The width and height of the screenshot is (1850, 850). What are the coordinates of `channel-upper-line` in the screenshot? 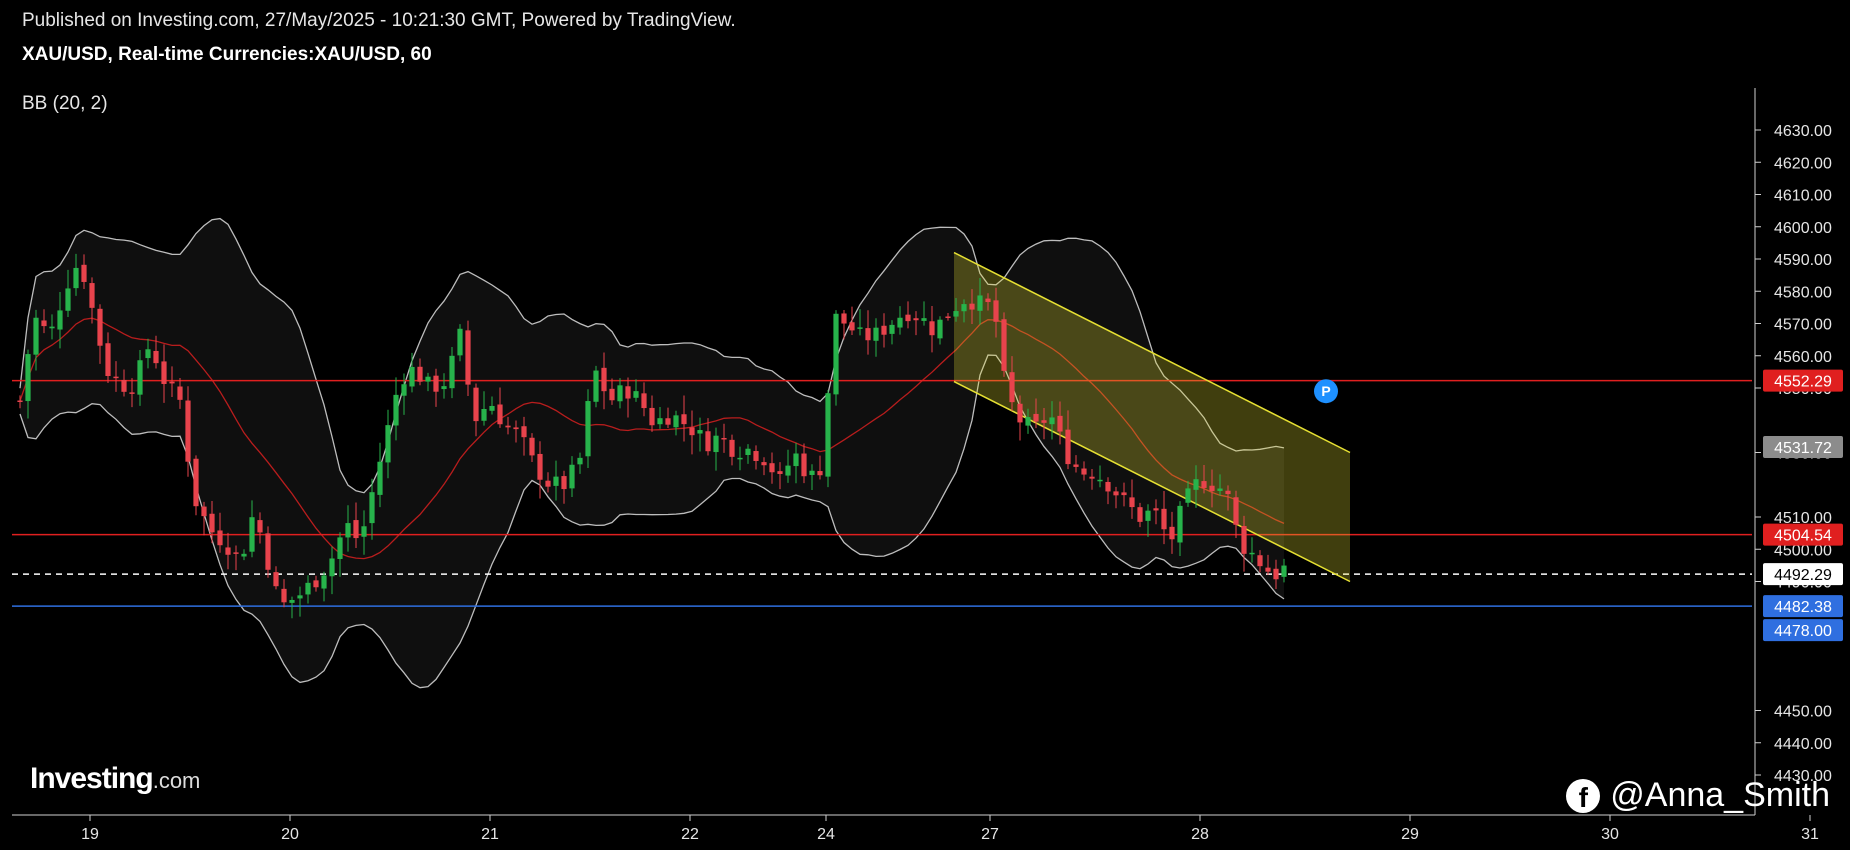 It's located at (1152, 352).